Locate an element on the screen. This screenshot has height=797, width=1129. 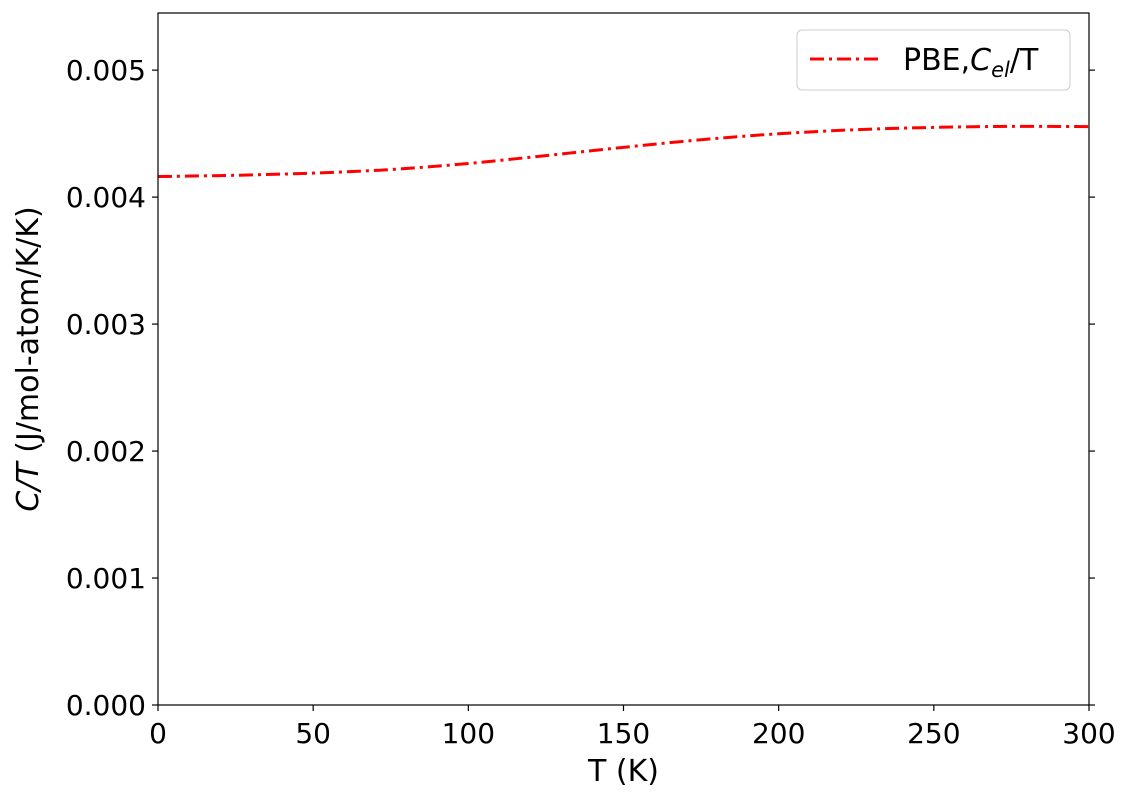
y-tick-label: 0.004 is located at coordinates (106, 197).